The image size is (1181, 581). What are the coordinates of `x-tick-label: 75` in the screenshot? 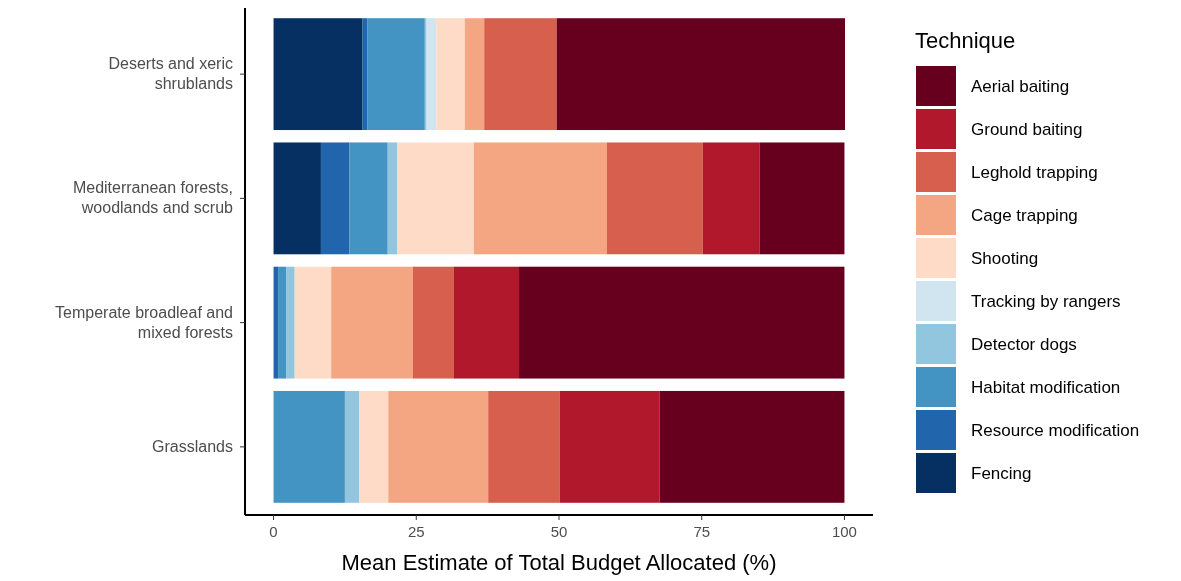 It's located at (702, 531).